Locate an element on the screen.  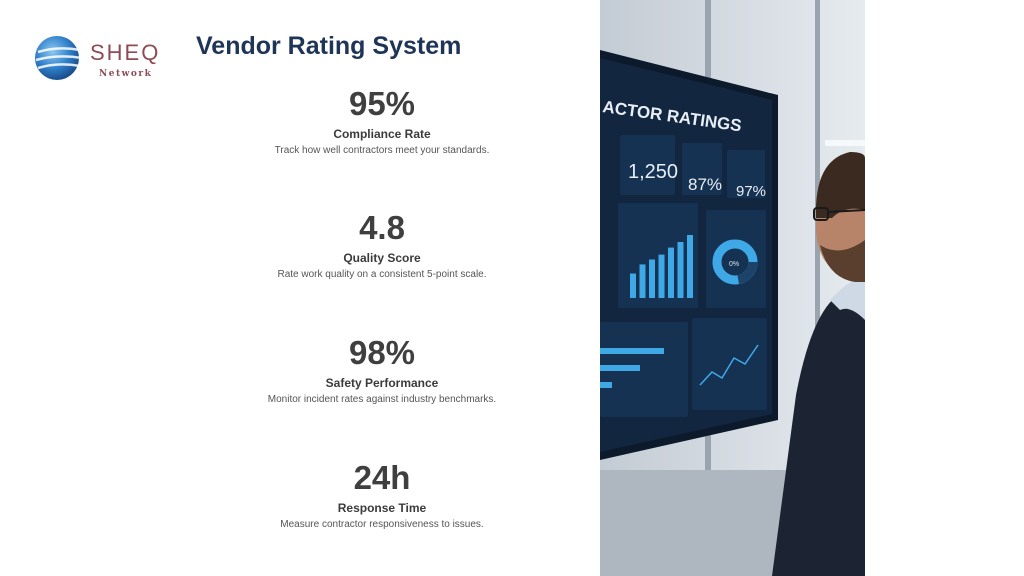
screen-kpi: 97% is located at coordinates (751, 191).